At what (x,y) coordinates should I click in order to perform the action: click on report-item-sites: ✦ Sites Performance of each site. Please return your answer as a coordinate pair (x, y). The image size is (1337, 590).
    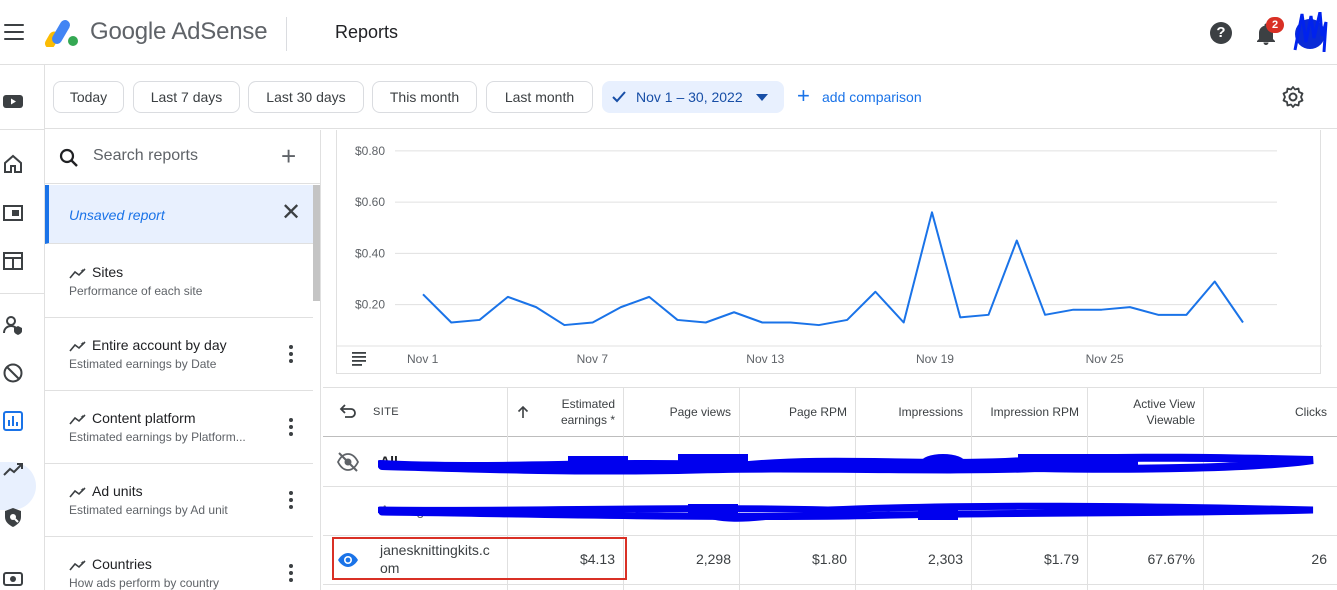
    Looking at the image, I should click on (179, 281).